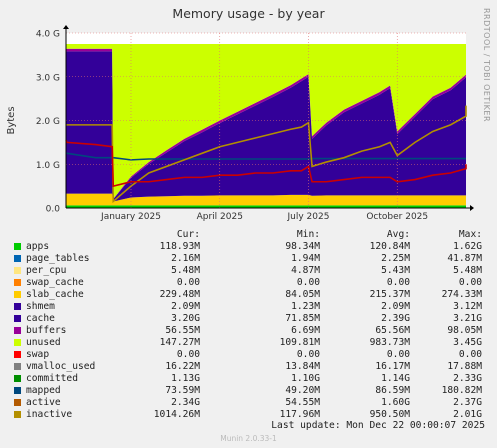 The image size is (497, 448). What do you see at coordinates (395, 306) in the screenshot?
I see `legend-avg: 2.09M` at bounding box center [395, 306].